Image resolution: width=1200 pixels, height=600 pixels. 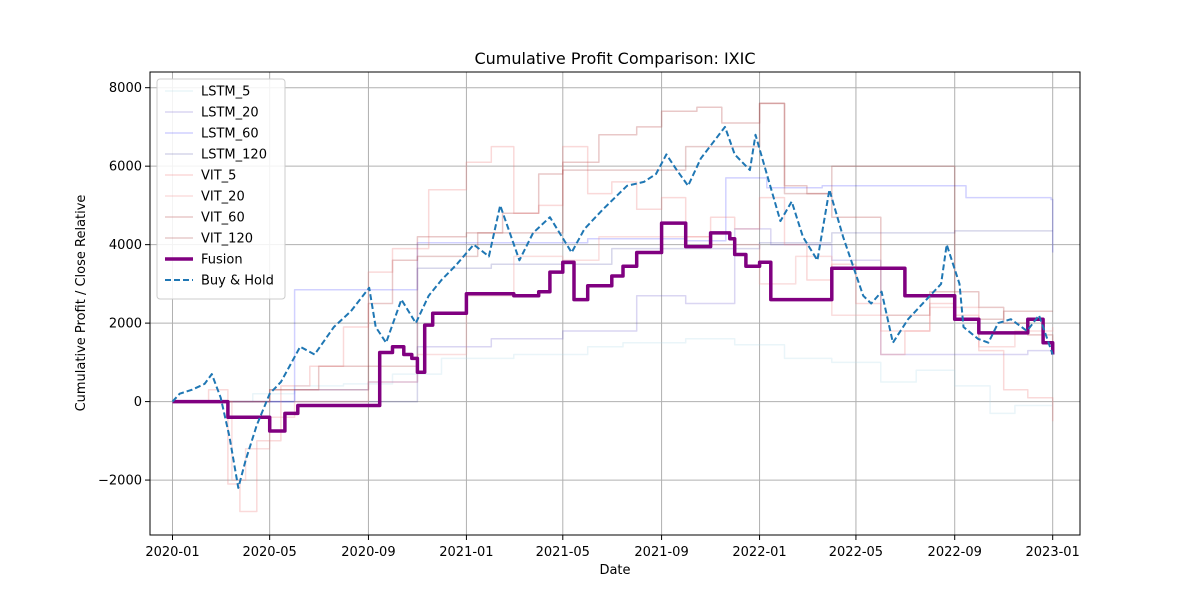 What do you see at coordinates (955, 552) in the screenshot?
I see `x-tick-label: 2022-09` at bounding box center [955, 552].